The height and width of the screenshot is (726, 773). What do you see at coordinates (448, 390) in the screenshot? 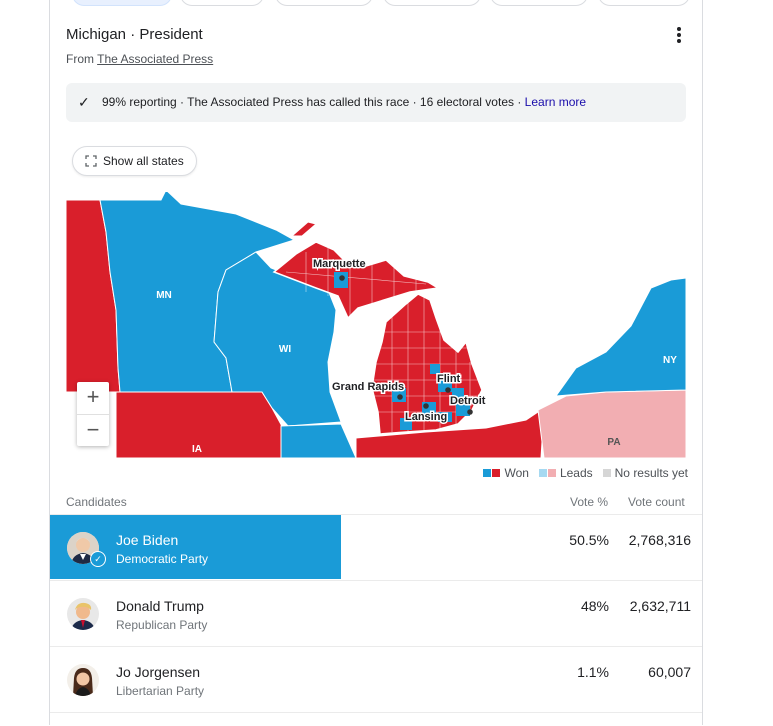
I see `city-dot-flint` at bounding box center [448, 390].